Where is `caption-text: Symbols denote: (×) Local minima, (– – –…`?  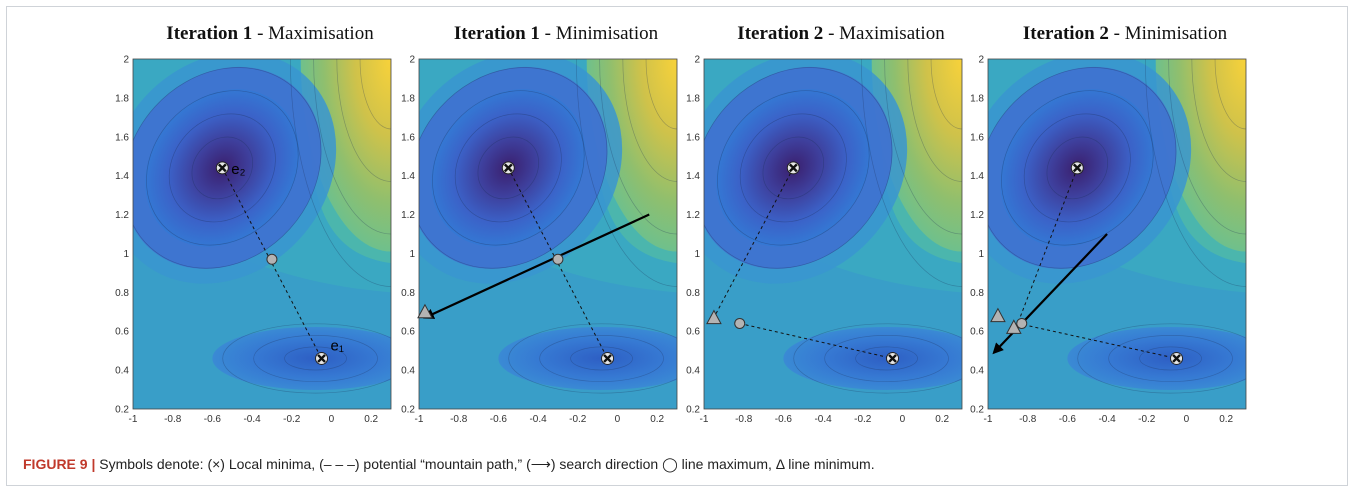 caption-text: Symbols denote: (×) Local minima, (– – –… is located at coordinates (487, 464).